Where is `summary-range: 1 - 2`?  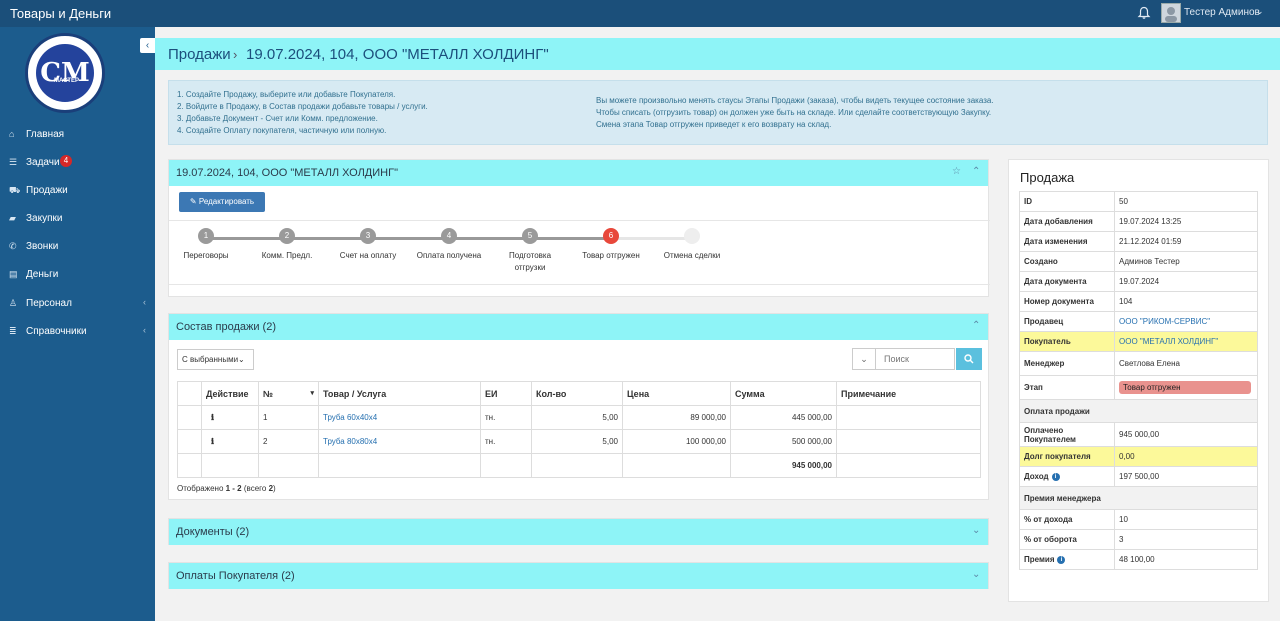
summary-range: 1 - 2 is located at coordinates (233, 488).